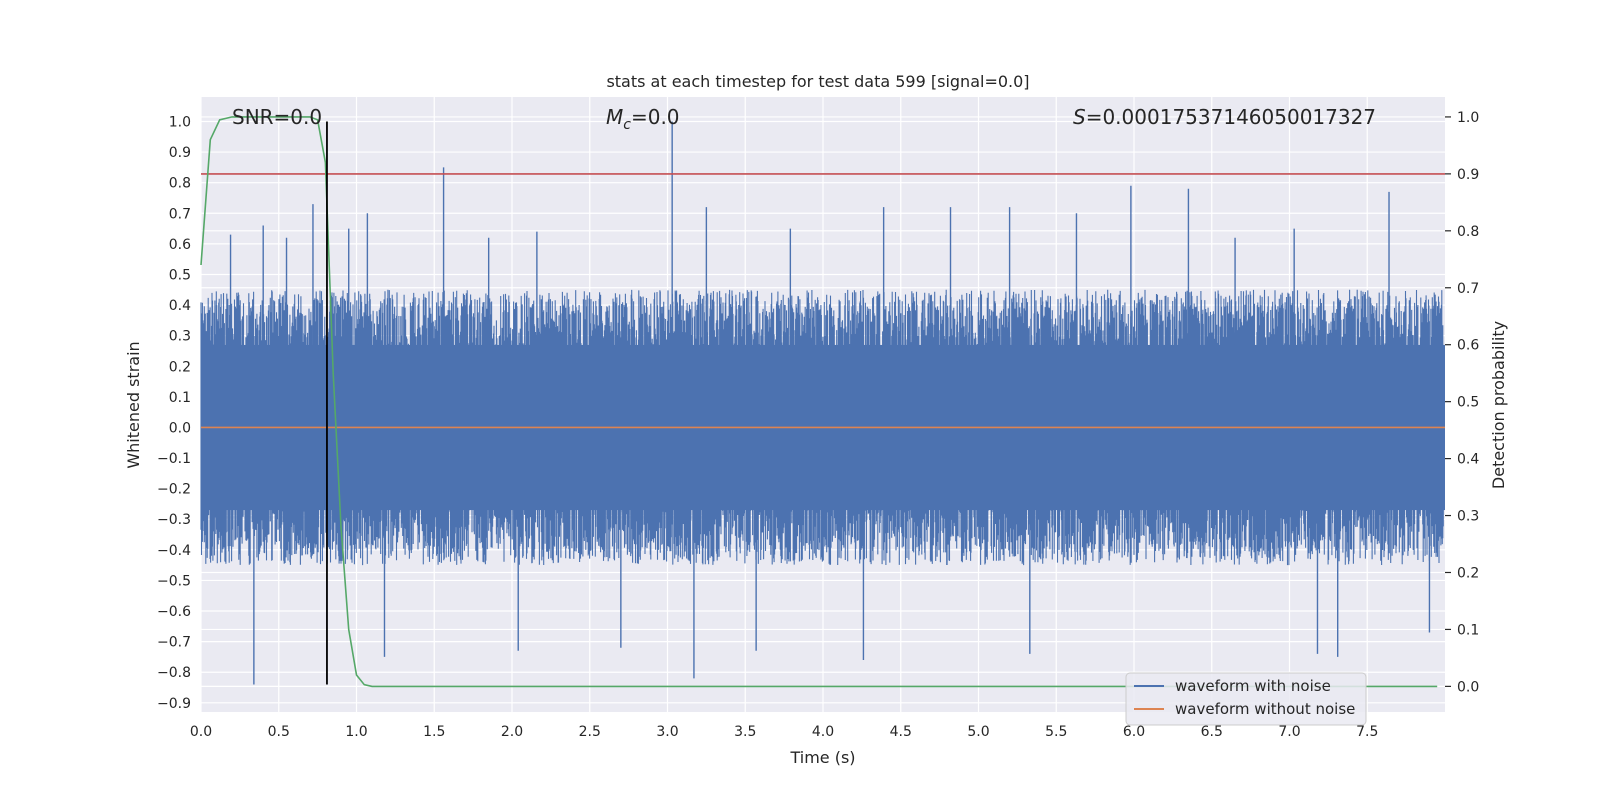 The image size is (1600, 800). What do you see at coordinates (667, 732) in the screenshot?
I see `x-tick-label: 3.0` at bounding box center [667, 732].